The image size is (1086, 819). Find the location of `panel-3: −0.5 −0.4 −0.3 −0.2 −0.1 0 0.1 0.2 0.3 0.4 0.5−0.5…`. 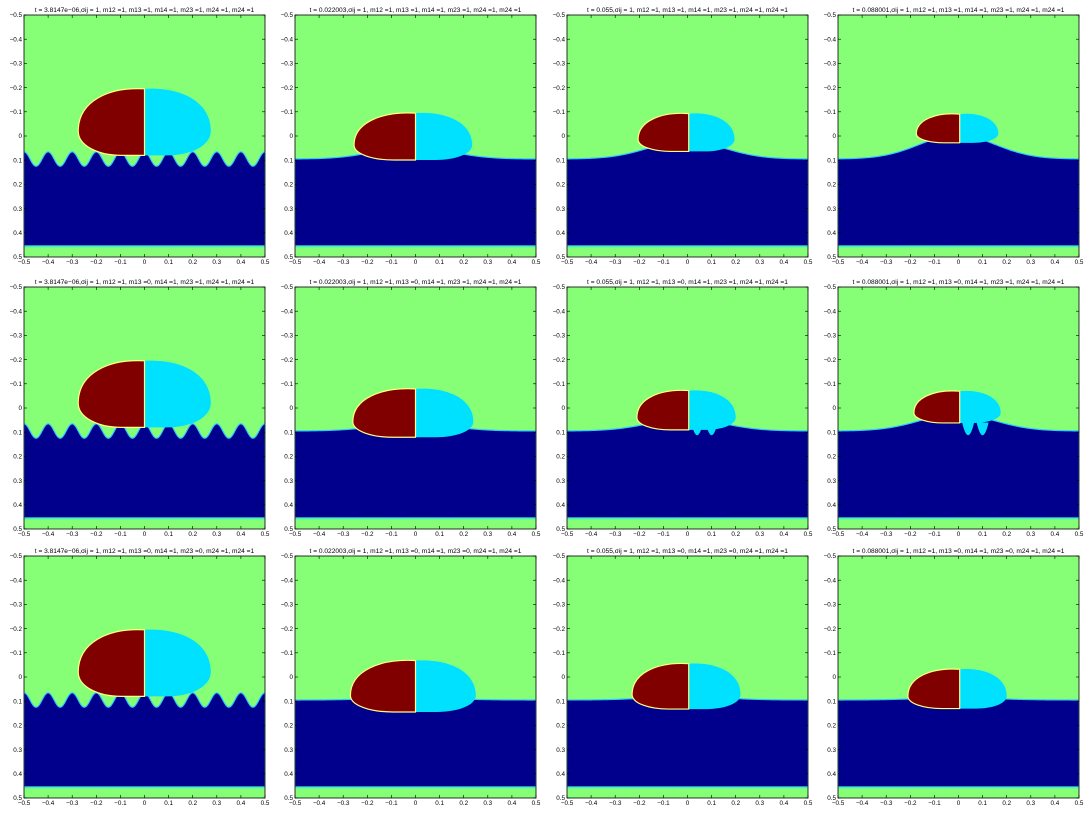

panel-3: −0.5 −0.4 −0.3 −0.2 −0.1 0 0.1 0.2 0.3 0.4 0.5−0.5… is located at coordinates (683, 136).